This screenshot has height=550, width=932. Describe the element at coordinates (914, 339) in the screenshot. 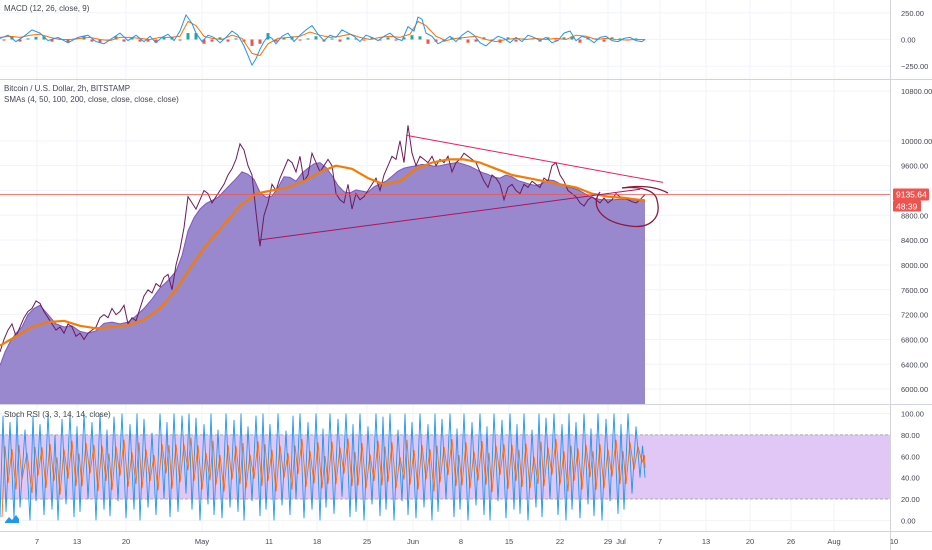

I see `price-tick-label-9: 6800.00` at that location.